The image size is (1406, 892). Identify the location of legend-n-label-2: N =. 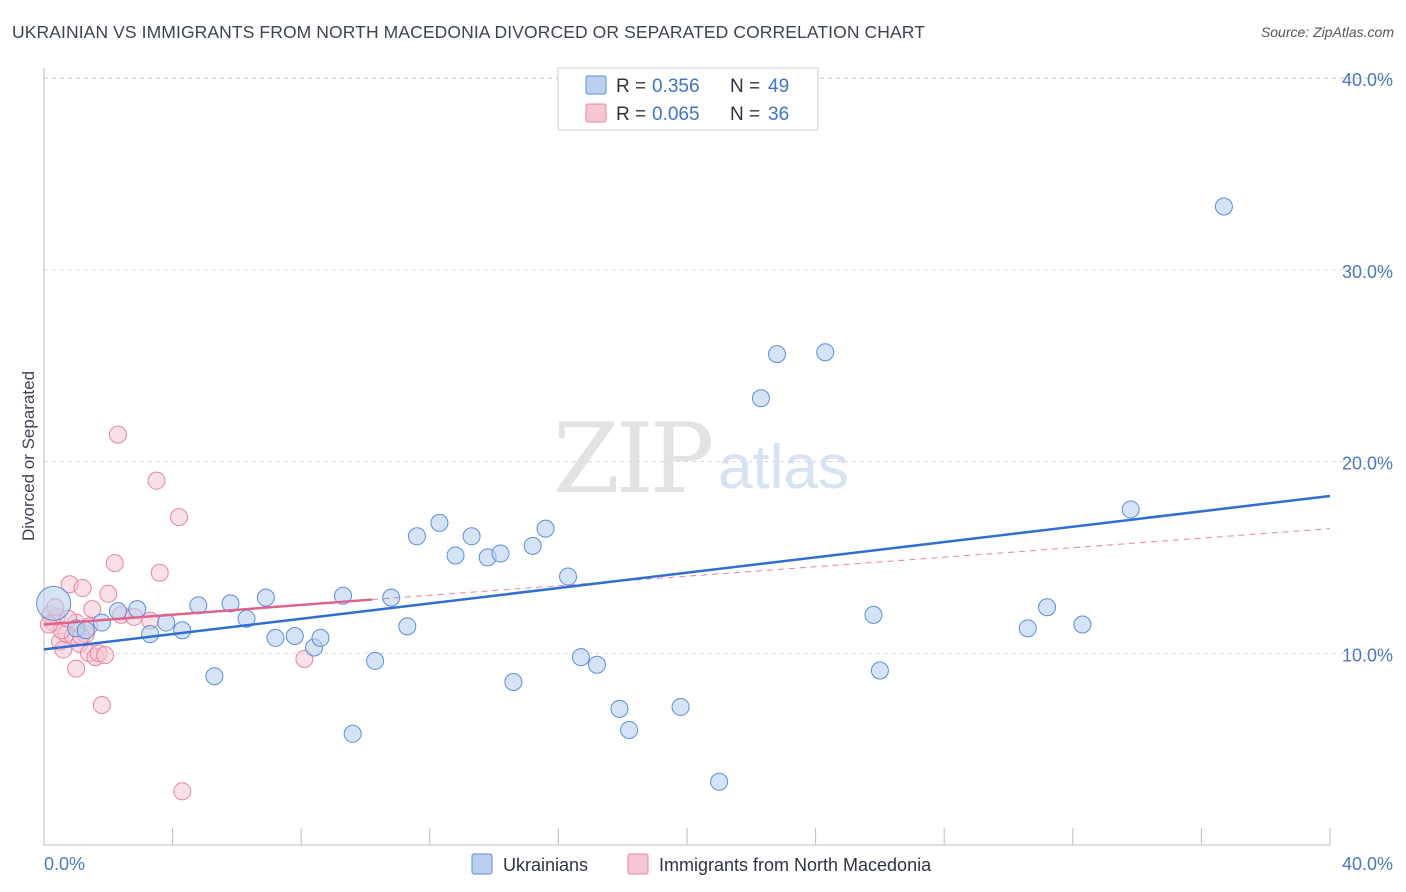
(745, 114).